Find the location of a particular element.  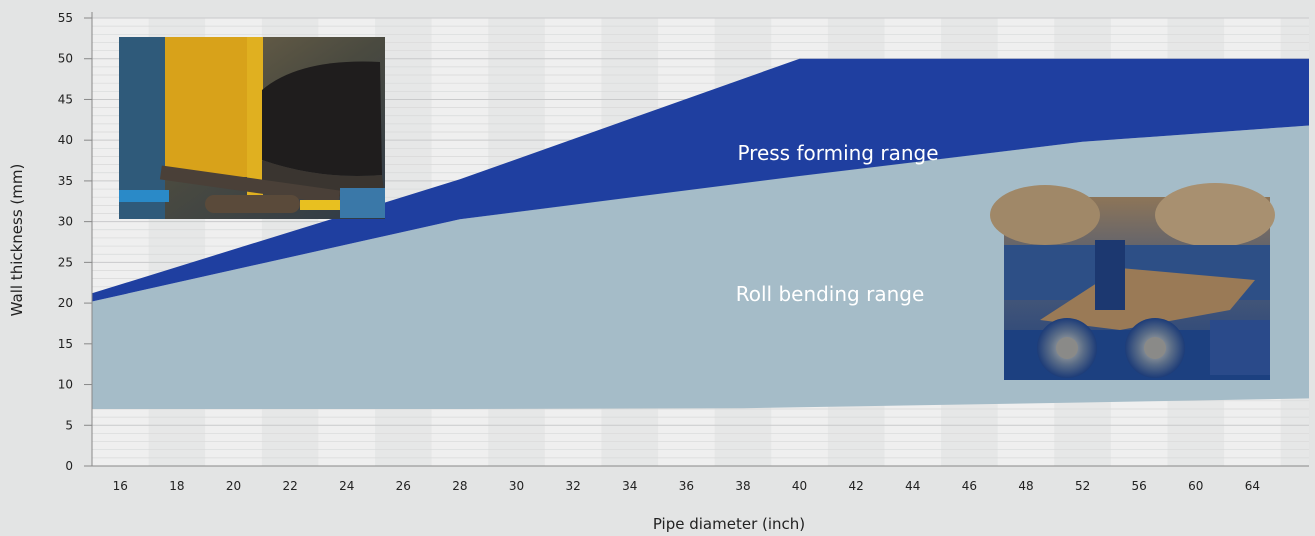

x-tick-label: 24 is located at coordinates (346, 486).